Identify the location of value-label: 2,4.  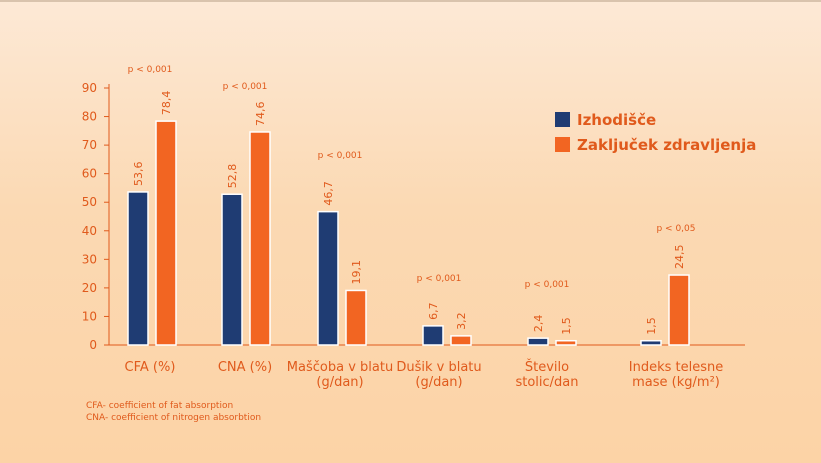
(538, 324).